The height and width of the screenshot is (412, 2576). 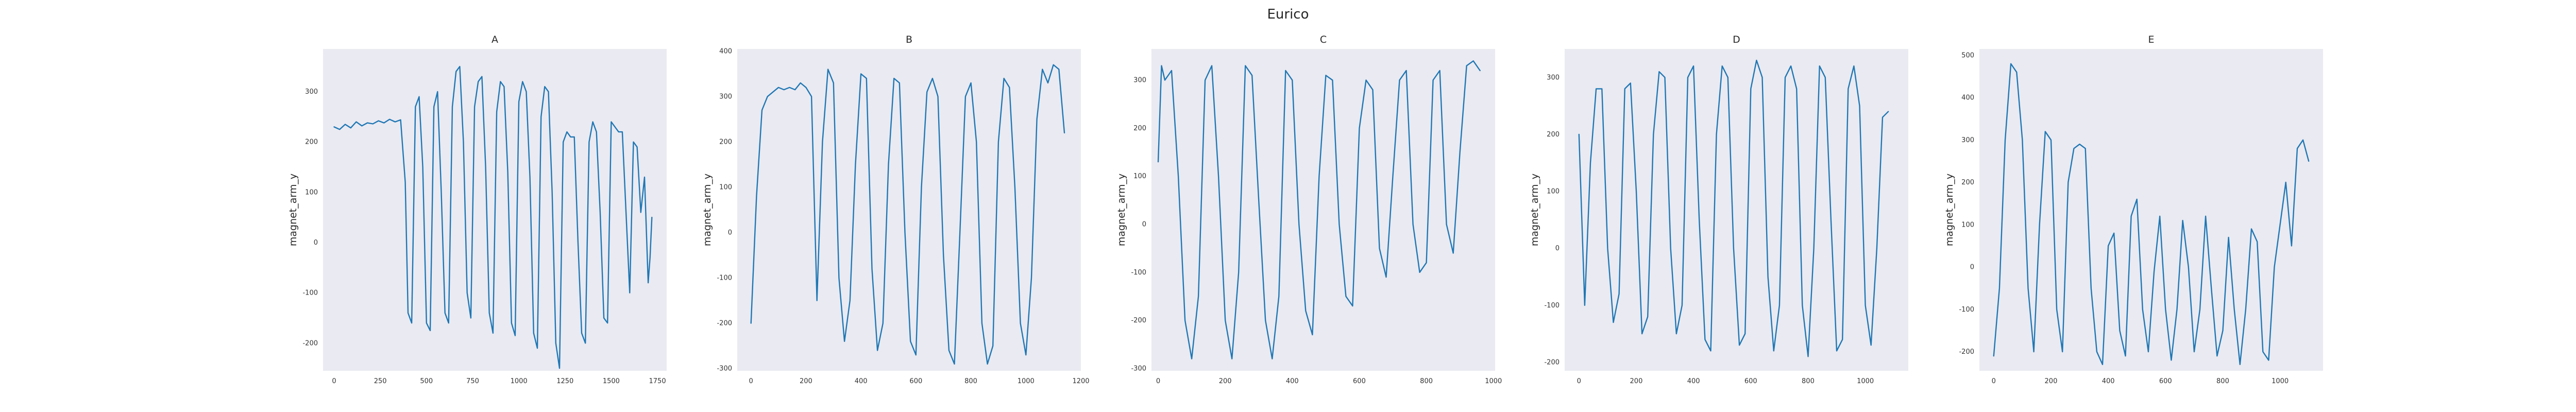 I want to click on subplot-title: E, so click(x=2151, y=39).